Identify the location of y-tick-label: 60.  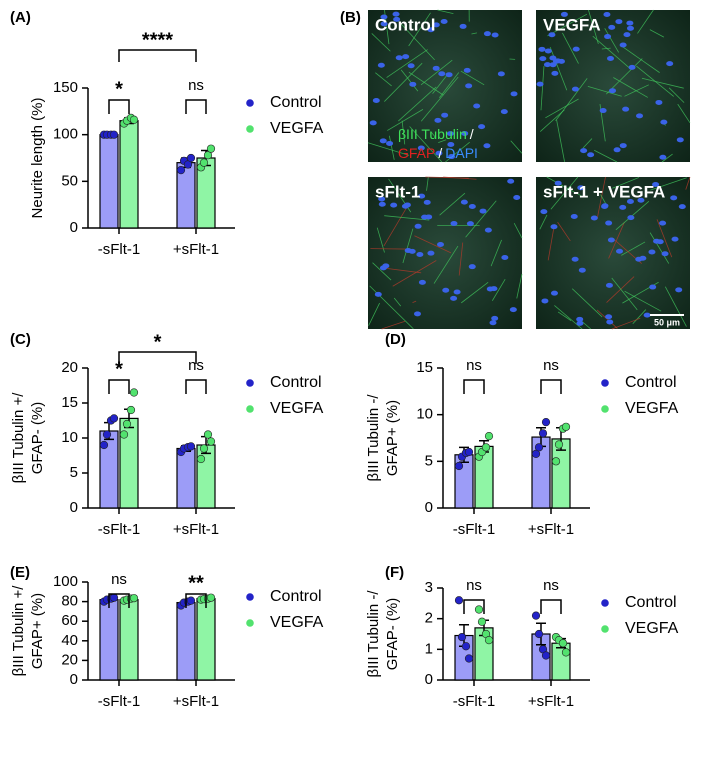
(69, 620).